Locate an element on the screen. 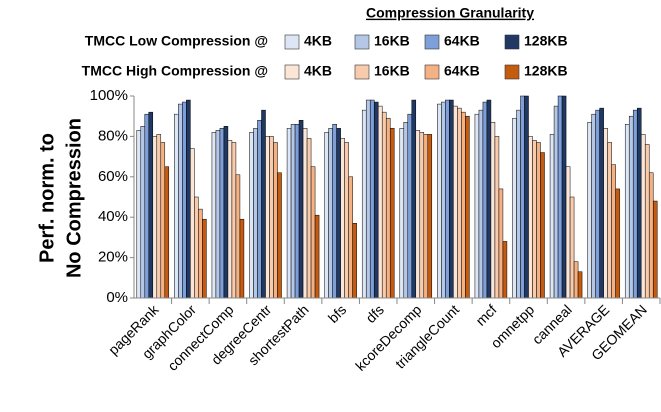 Image resolution: width=661 pixels, height=412 pixels. y-axis-label: No Compression is located at coordinates (74, 198).